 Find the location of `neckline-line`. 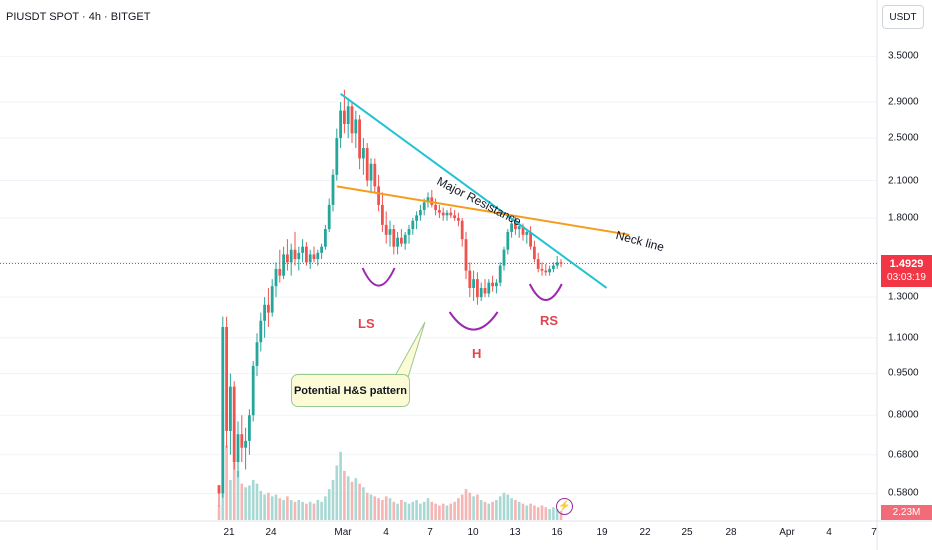

neckline-line is located at coordinates (483, 210).